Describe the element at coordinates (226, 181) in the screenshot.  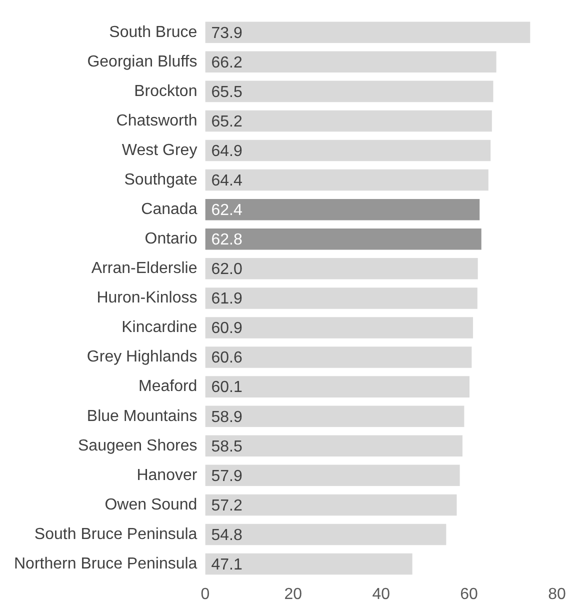
I see `data-label: 64.4` at that location.